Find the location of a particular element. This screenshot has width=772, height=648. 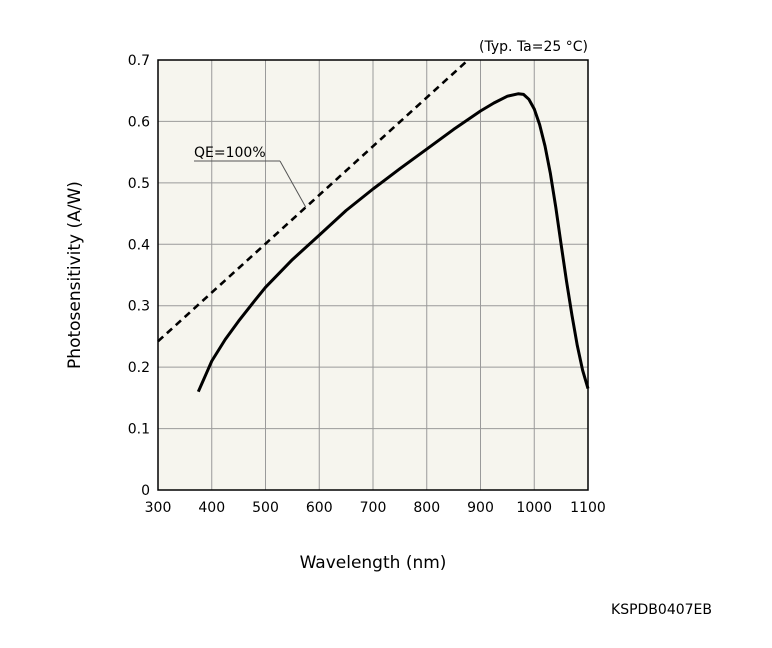

x-tick-label: 700 is located at coordinates (373, 508).